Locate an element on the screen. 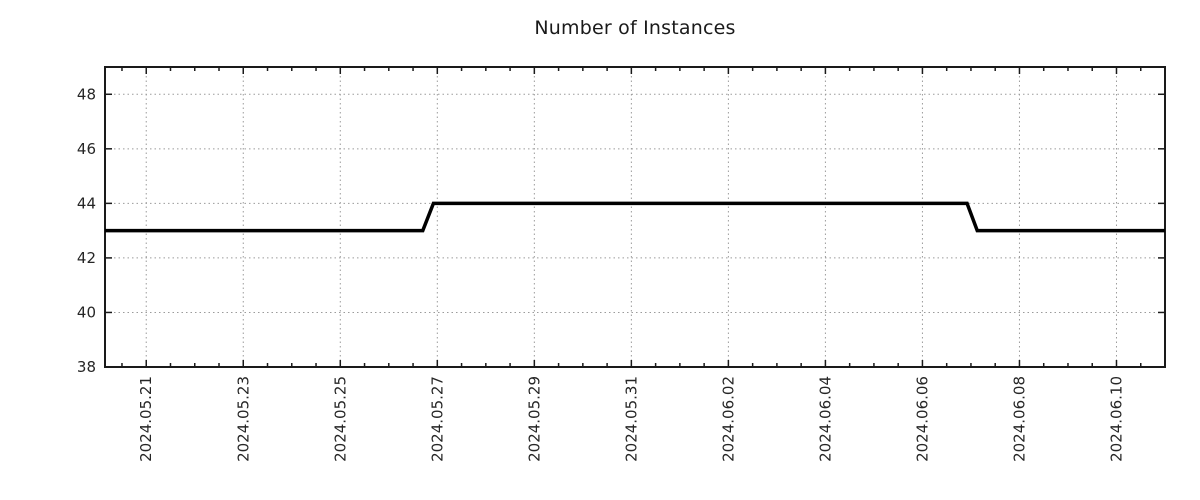  x-tick-label: 2024.06.08 is located at coordinates (1019, 419).